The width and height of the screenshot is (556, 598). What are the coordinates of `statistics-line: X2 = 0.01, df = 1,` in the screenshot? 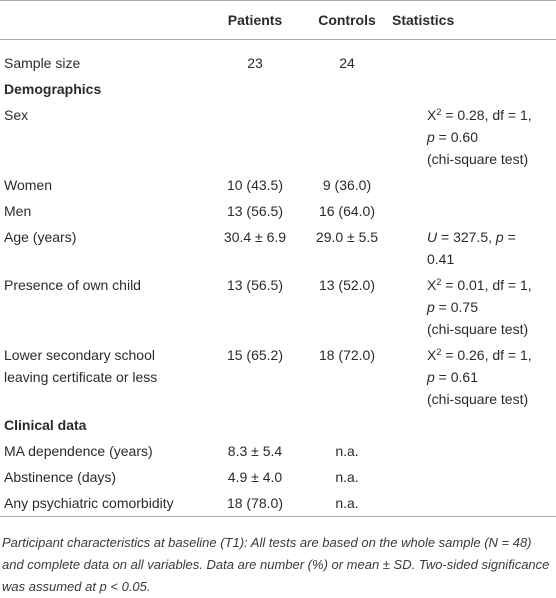 It's located at (489, 285).